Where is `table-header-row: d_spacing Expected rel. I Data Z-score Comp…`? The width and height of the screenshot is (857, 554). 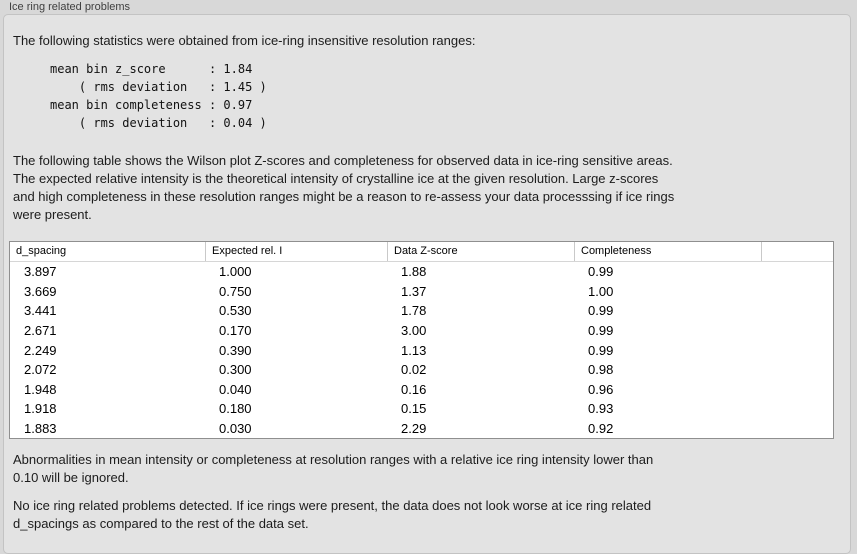 table-header-row: d_spacing Expected rel. I Data Z-score Comp… is located at coordinates (421, 252).